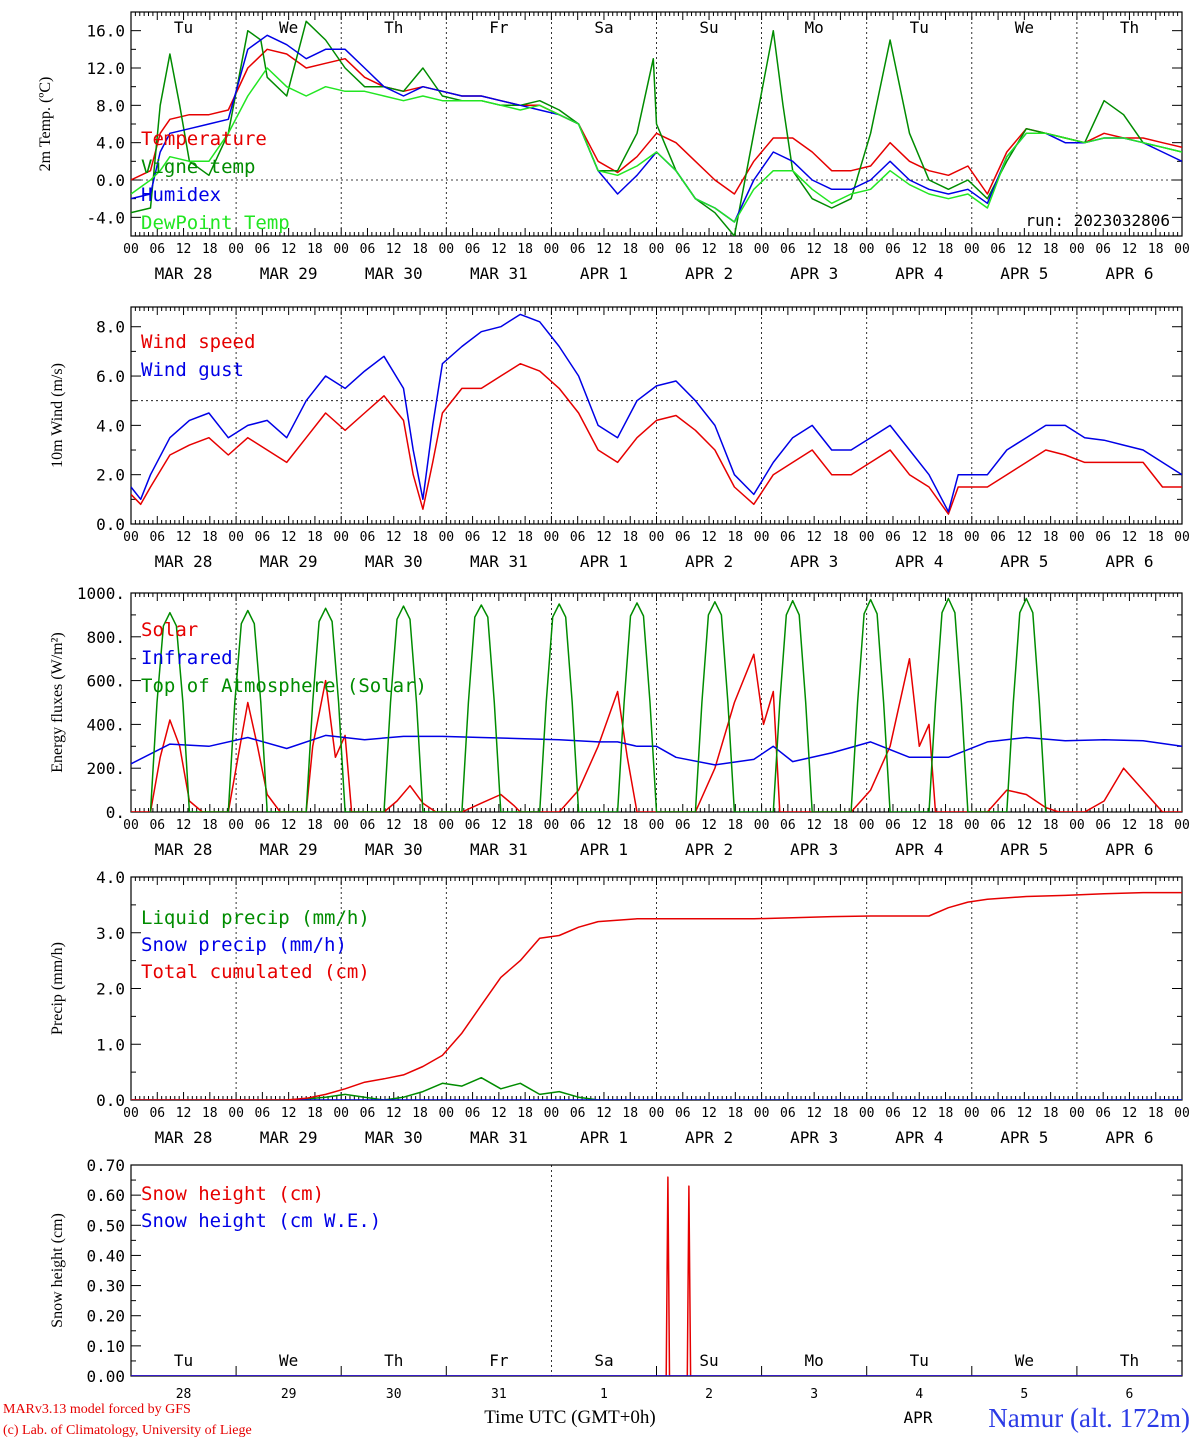 Image resolution: width=1194 pixels, height=1440 pixels. Describe the element at coordinates (255, 918) in the screenshot. I see `legend-entry: Liquid precip (mm/h)` at that location.